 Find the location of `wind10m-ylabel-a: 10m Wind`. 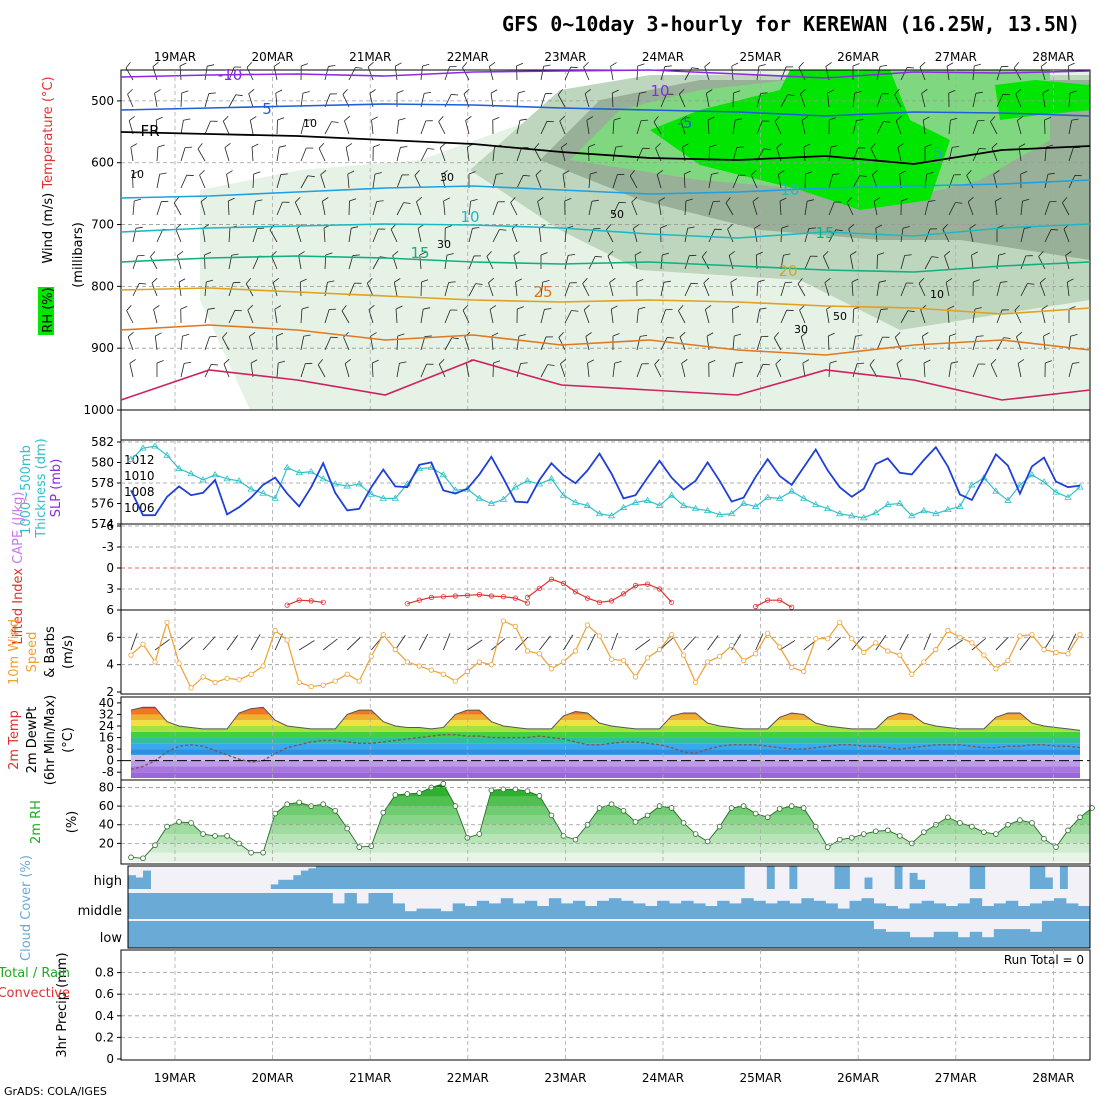

wind10m-ylabel-a: 10m Wind is located at coordinates (14, 652).